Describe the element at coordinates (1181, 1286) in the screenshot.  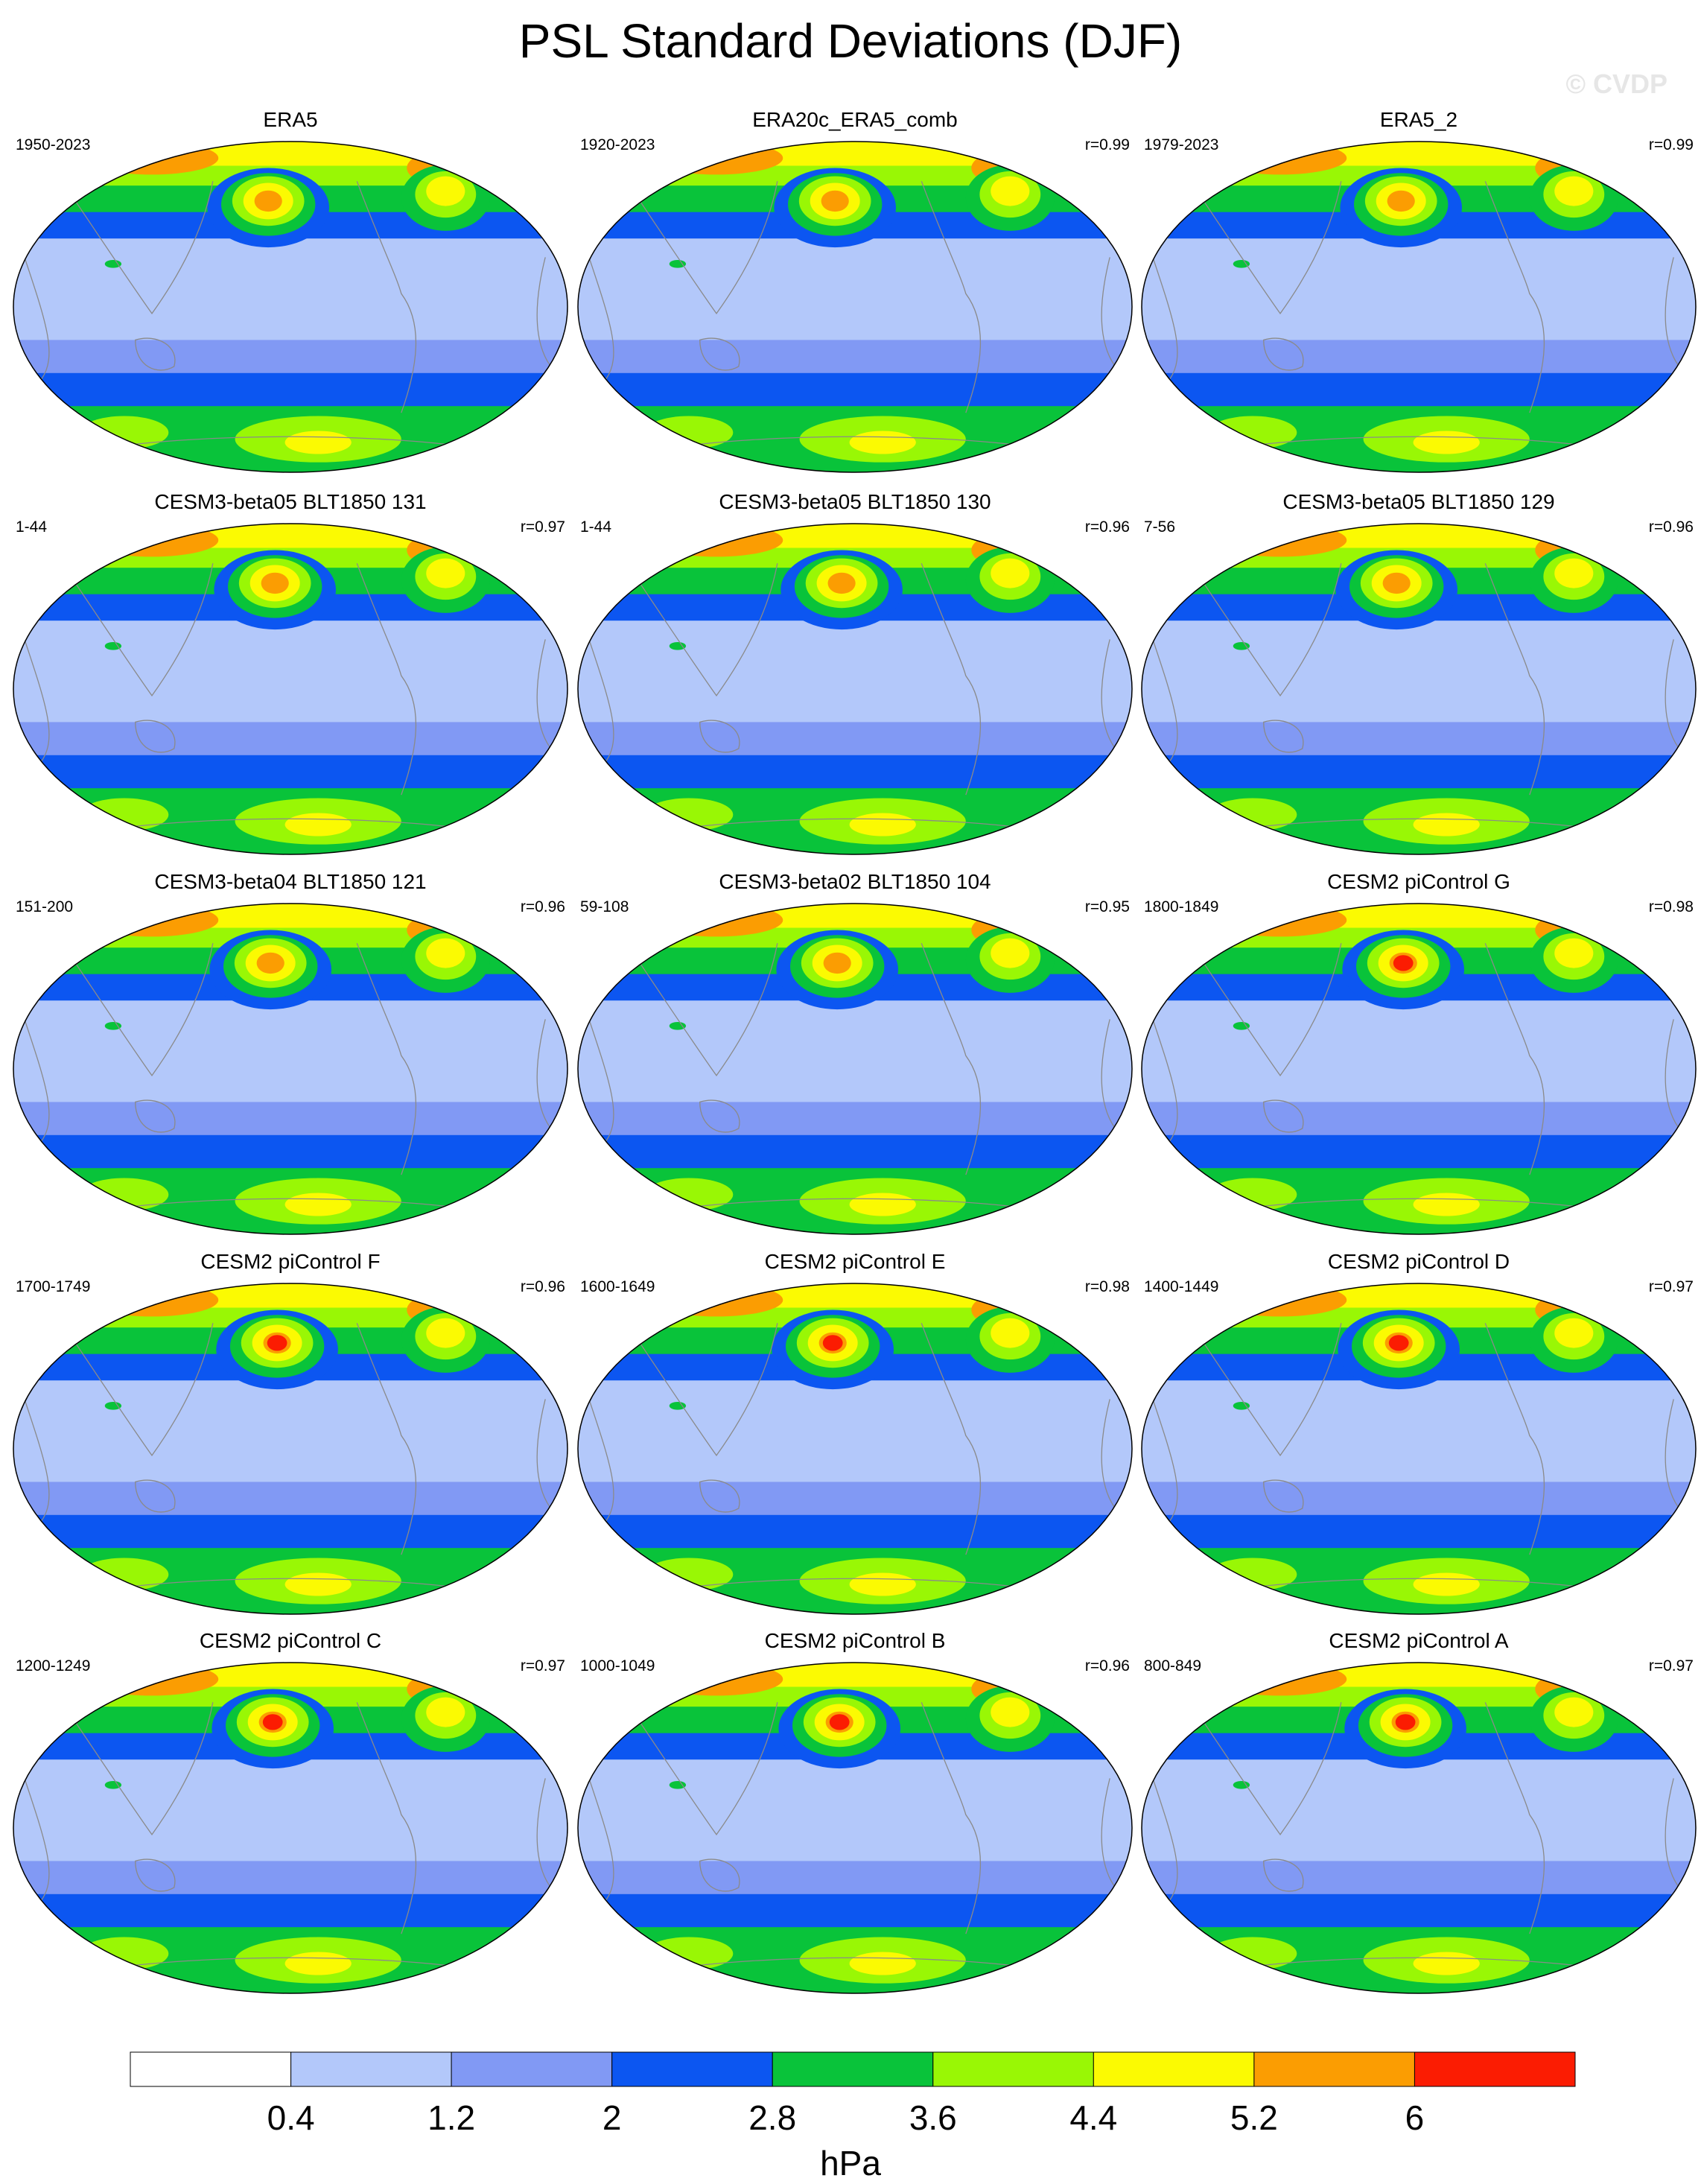
I see `panel-period: 1400-1449` at that location.